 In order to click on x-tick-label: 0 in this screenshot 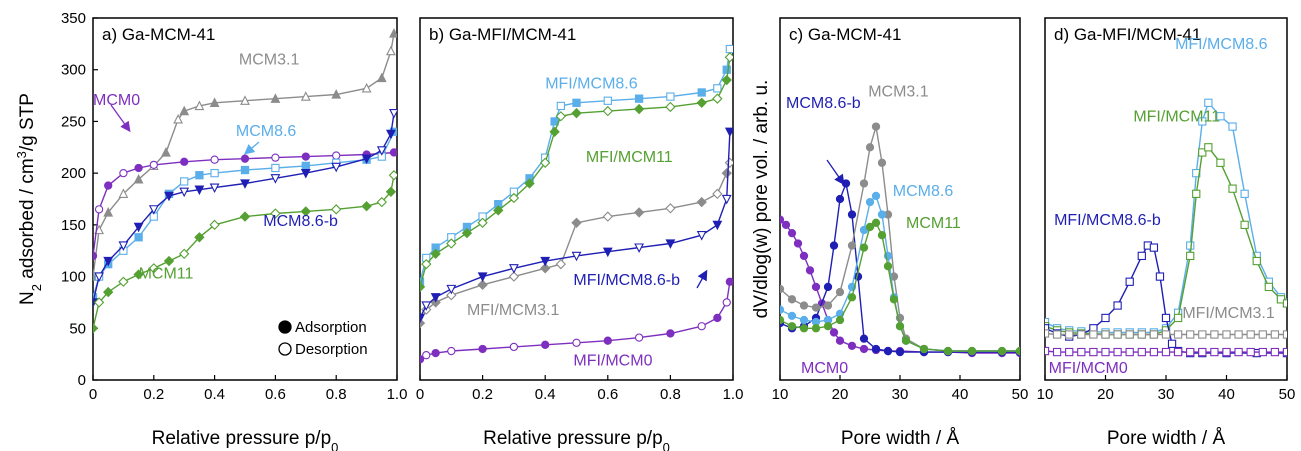, I will do `click(420, 394)`.